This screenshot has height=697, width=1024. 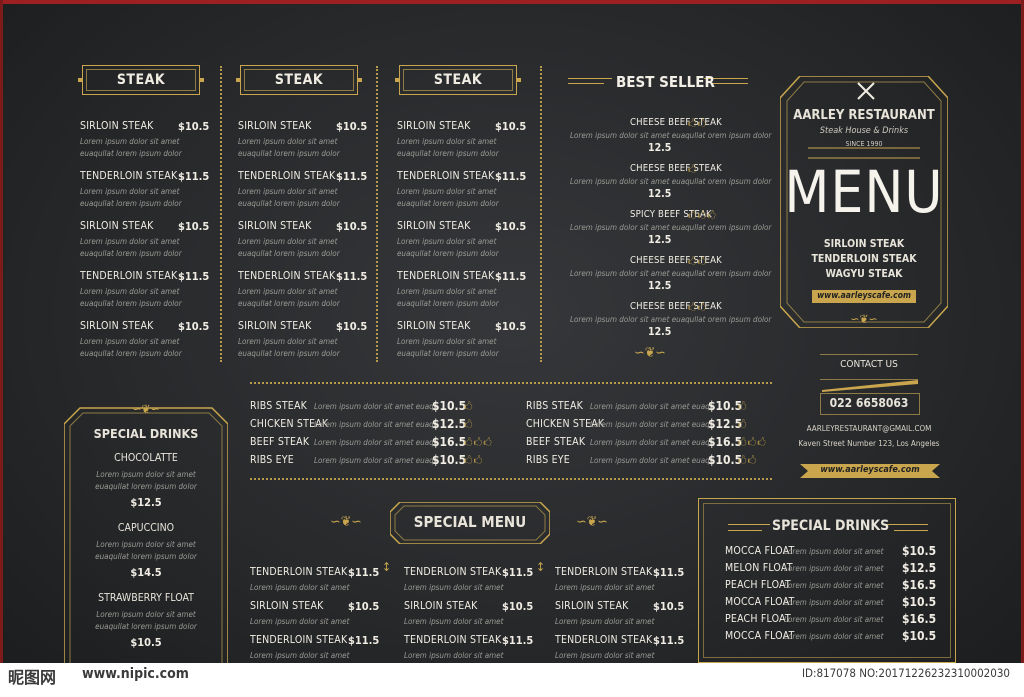 I want to click on drink-name: CAPUCCINO, so click(x=146, y=528).